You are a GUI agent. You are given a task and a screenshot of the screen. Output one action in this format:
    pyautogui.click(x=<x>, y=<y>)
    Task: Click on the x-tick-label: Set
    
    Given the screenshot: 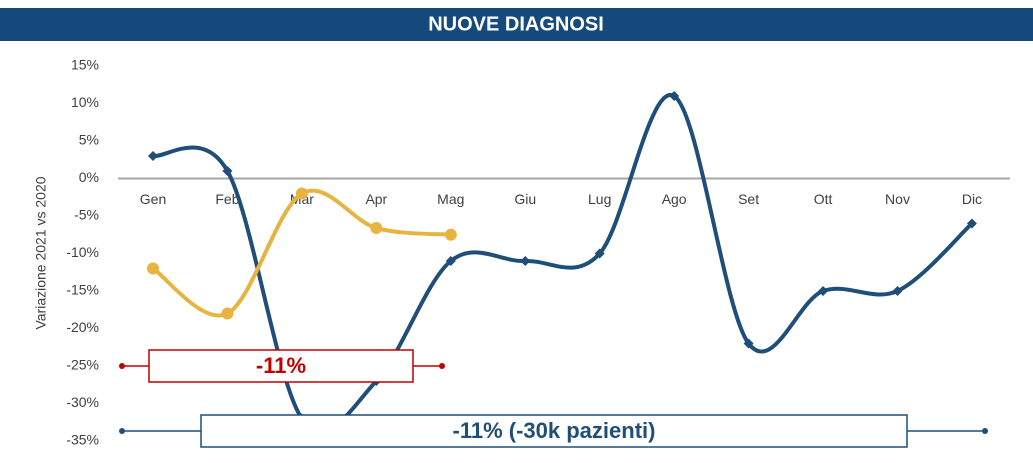 What is the action you would take?
    pyautogui.click(x=748, y=199)
    